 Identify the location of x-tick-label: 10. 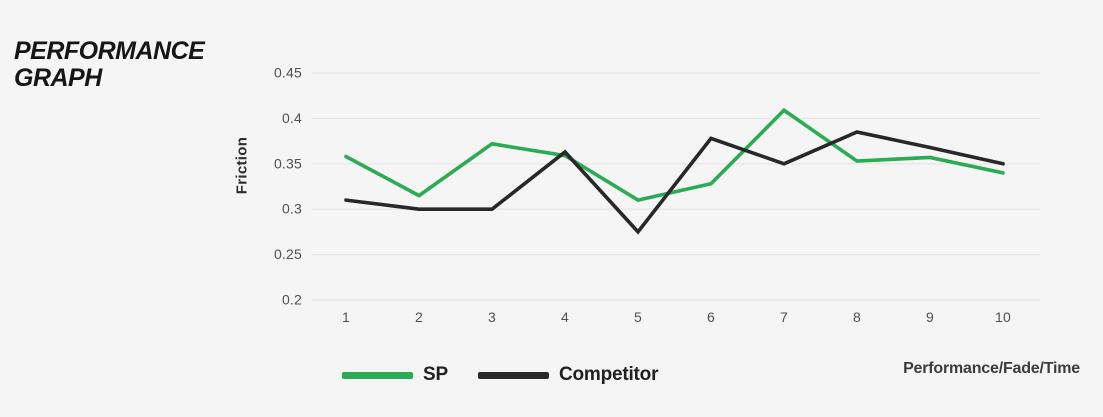
(1003, 317).